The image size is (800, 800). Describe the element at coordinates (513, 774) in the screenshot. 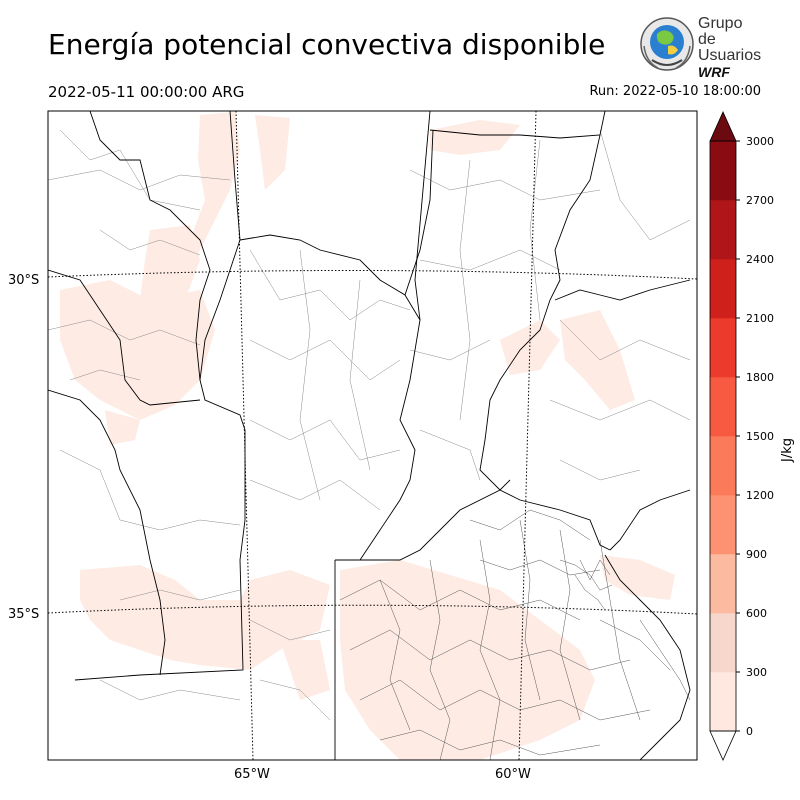

I see `lon-label-60: 60°W` at that location.